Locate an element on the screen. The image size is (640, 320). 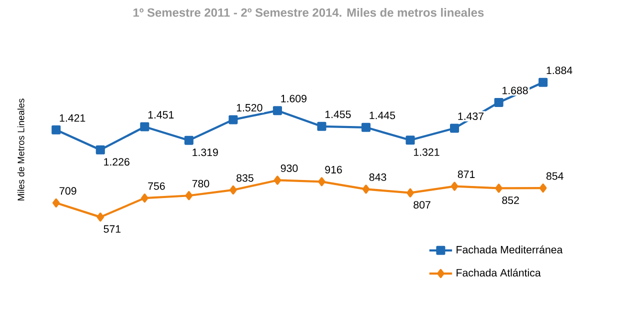
data-label: 1.451 is located at coordinates (161, 114).